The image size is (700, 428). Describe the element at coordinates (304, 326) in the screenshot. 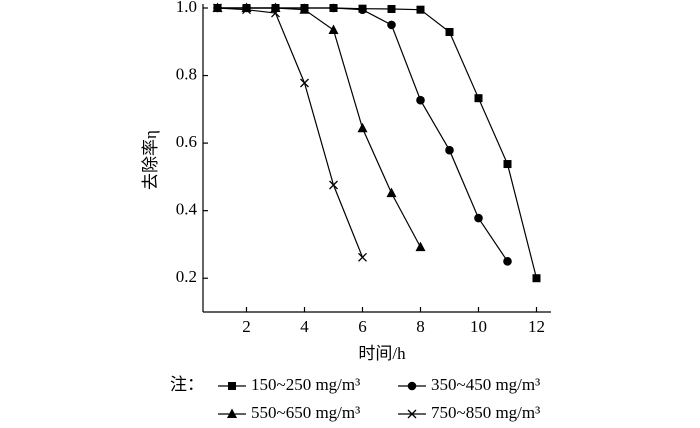

I see `x-tick-label: 4` at that location.